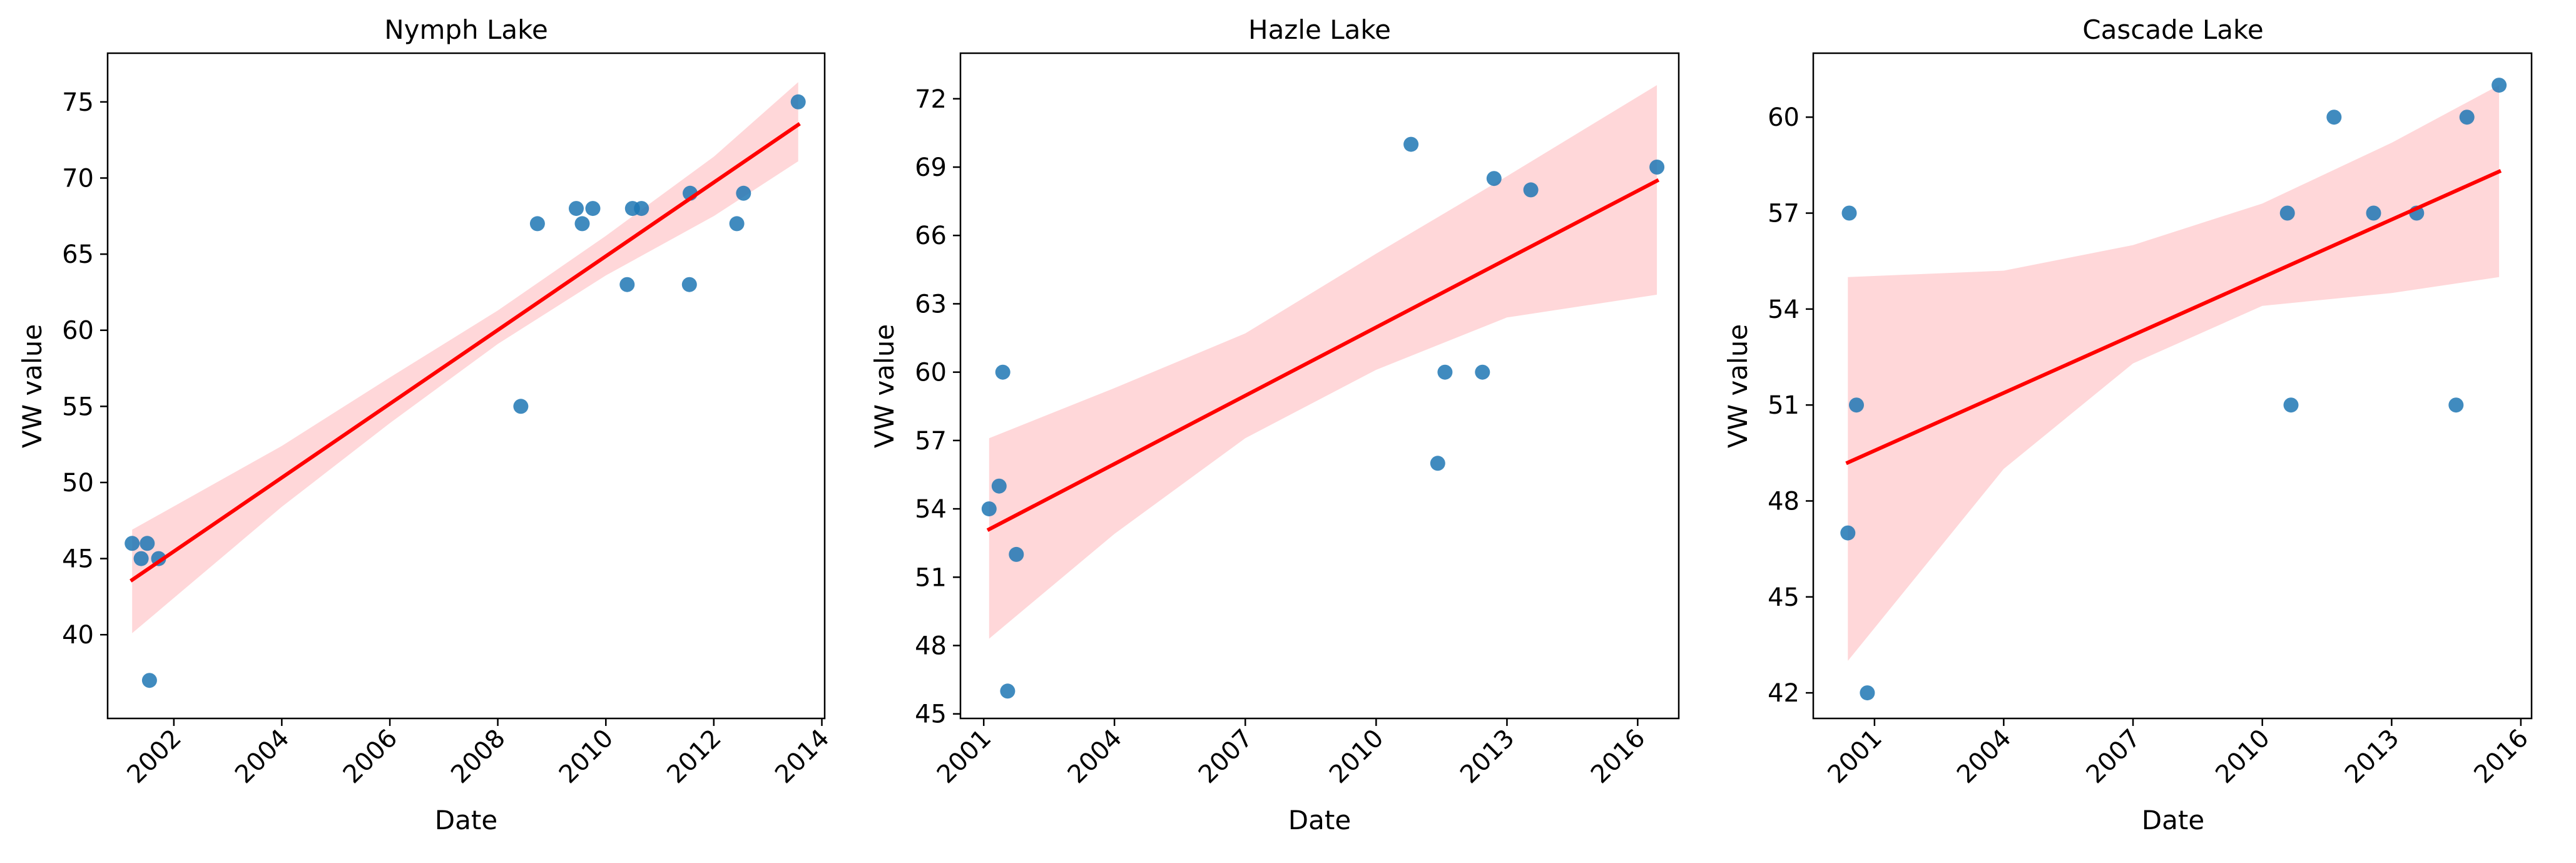  What do you see at coordinates (78, 178) in the screenshot?
I see `y-tick-label: 70` at bounding box center [78, 178].